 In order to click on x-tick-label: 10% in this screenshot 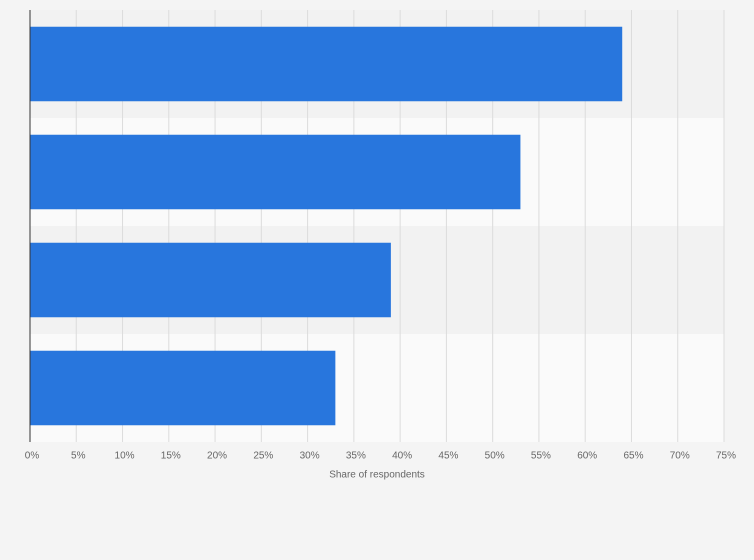, I will do `click(125, 456)`.